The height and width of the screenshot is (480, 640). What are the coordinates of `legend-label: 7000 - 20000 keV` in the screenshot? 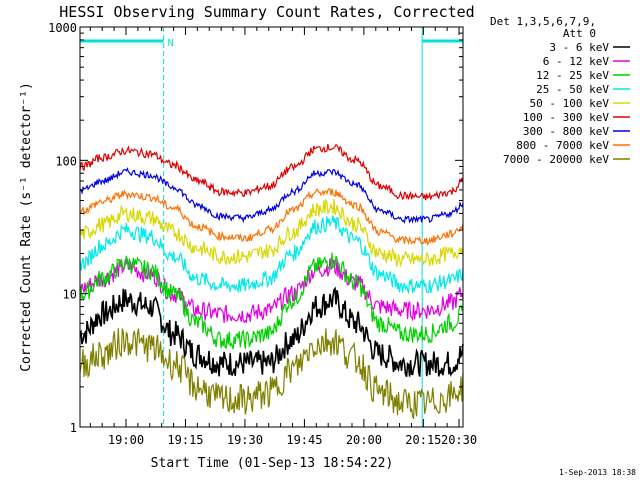 It's located at (556, 159).